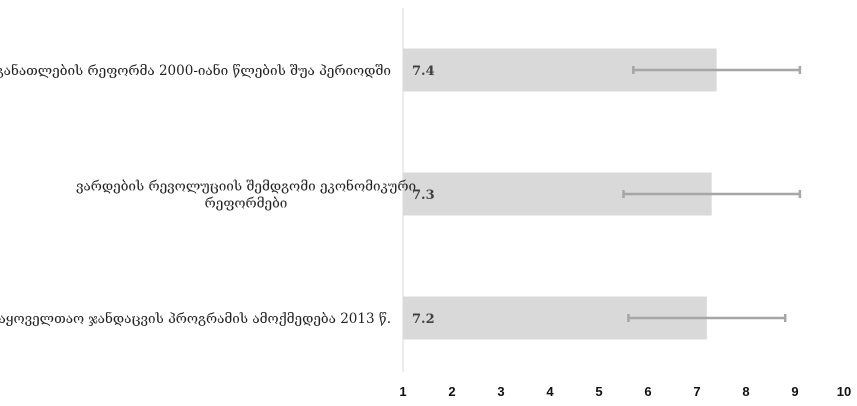 The width and height of the screenshot is (857, 406). Describe the element at coordinates (696, 391) in the screenshot. I see `x-tick-label-7: 7` at that location.